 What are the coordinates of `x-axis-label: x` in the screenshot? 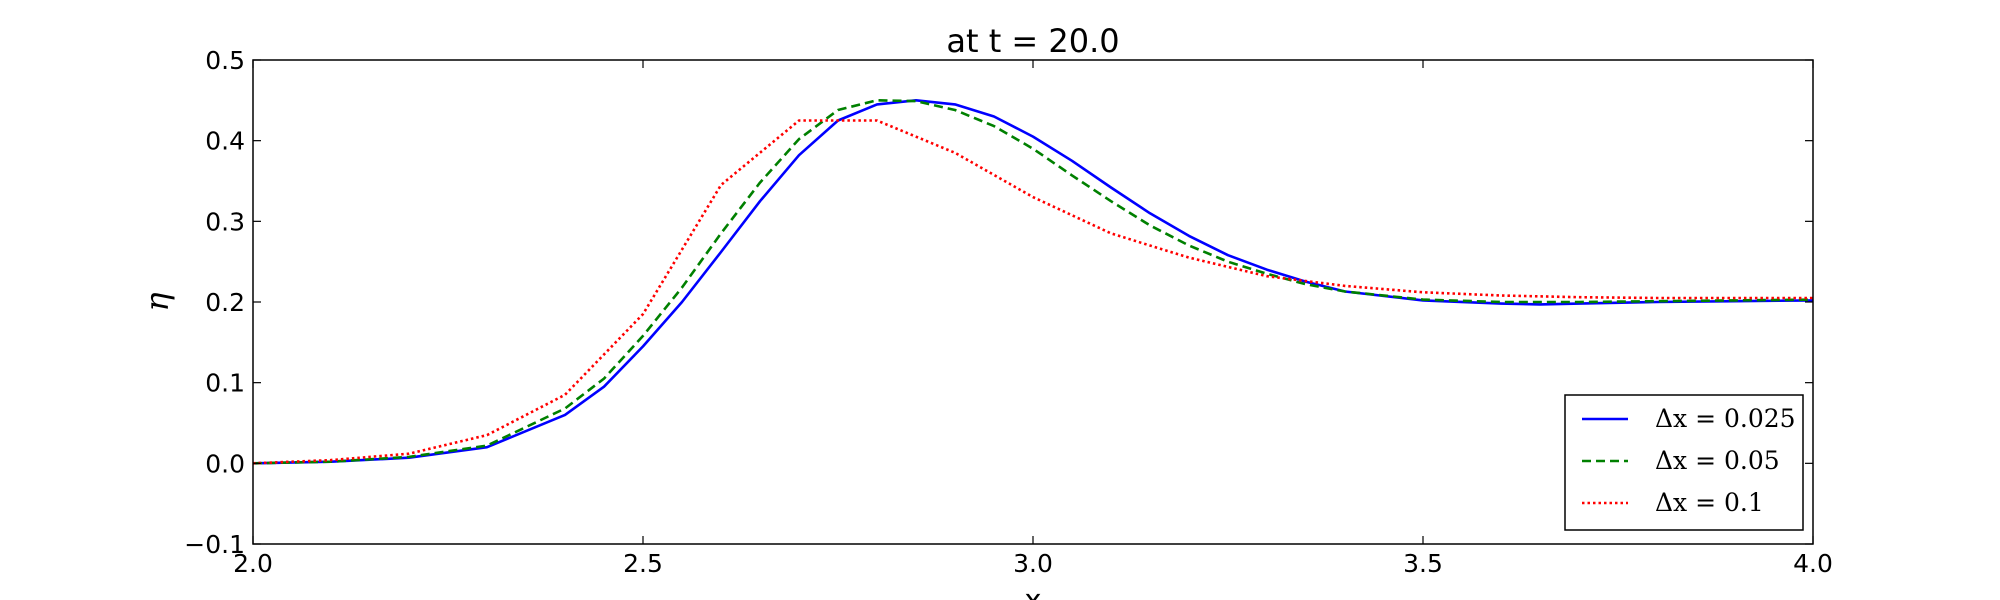 It's located at (1032, 591).